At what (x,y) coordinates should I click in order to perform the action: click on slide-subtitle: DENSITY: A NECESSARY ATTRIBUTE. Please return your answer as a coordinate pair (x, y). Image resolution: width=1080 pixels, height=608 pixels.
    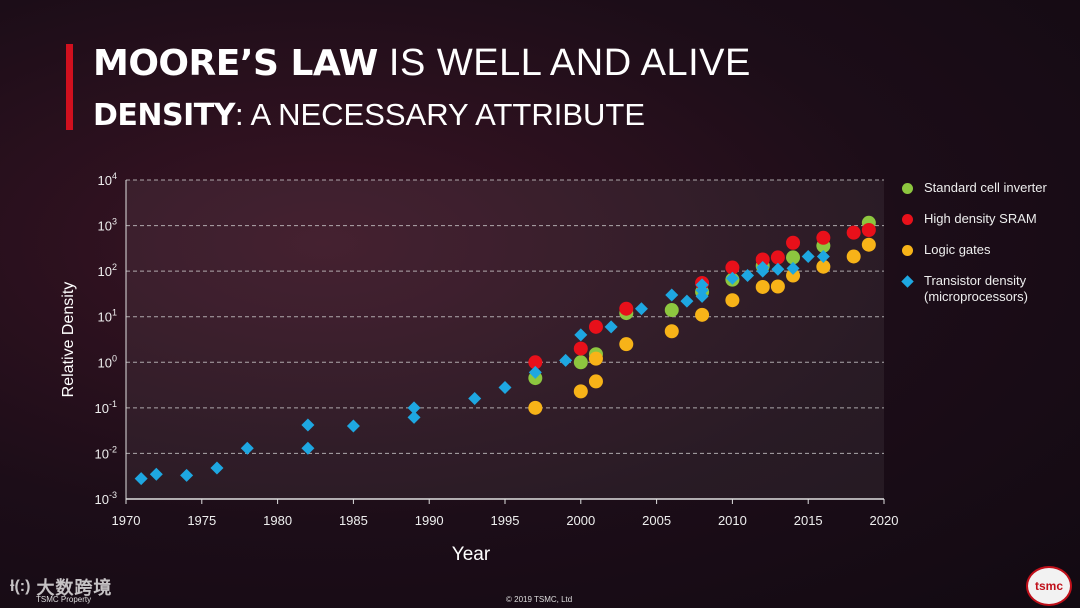
    Looking at the image, I should click on (369, 115).